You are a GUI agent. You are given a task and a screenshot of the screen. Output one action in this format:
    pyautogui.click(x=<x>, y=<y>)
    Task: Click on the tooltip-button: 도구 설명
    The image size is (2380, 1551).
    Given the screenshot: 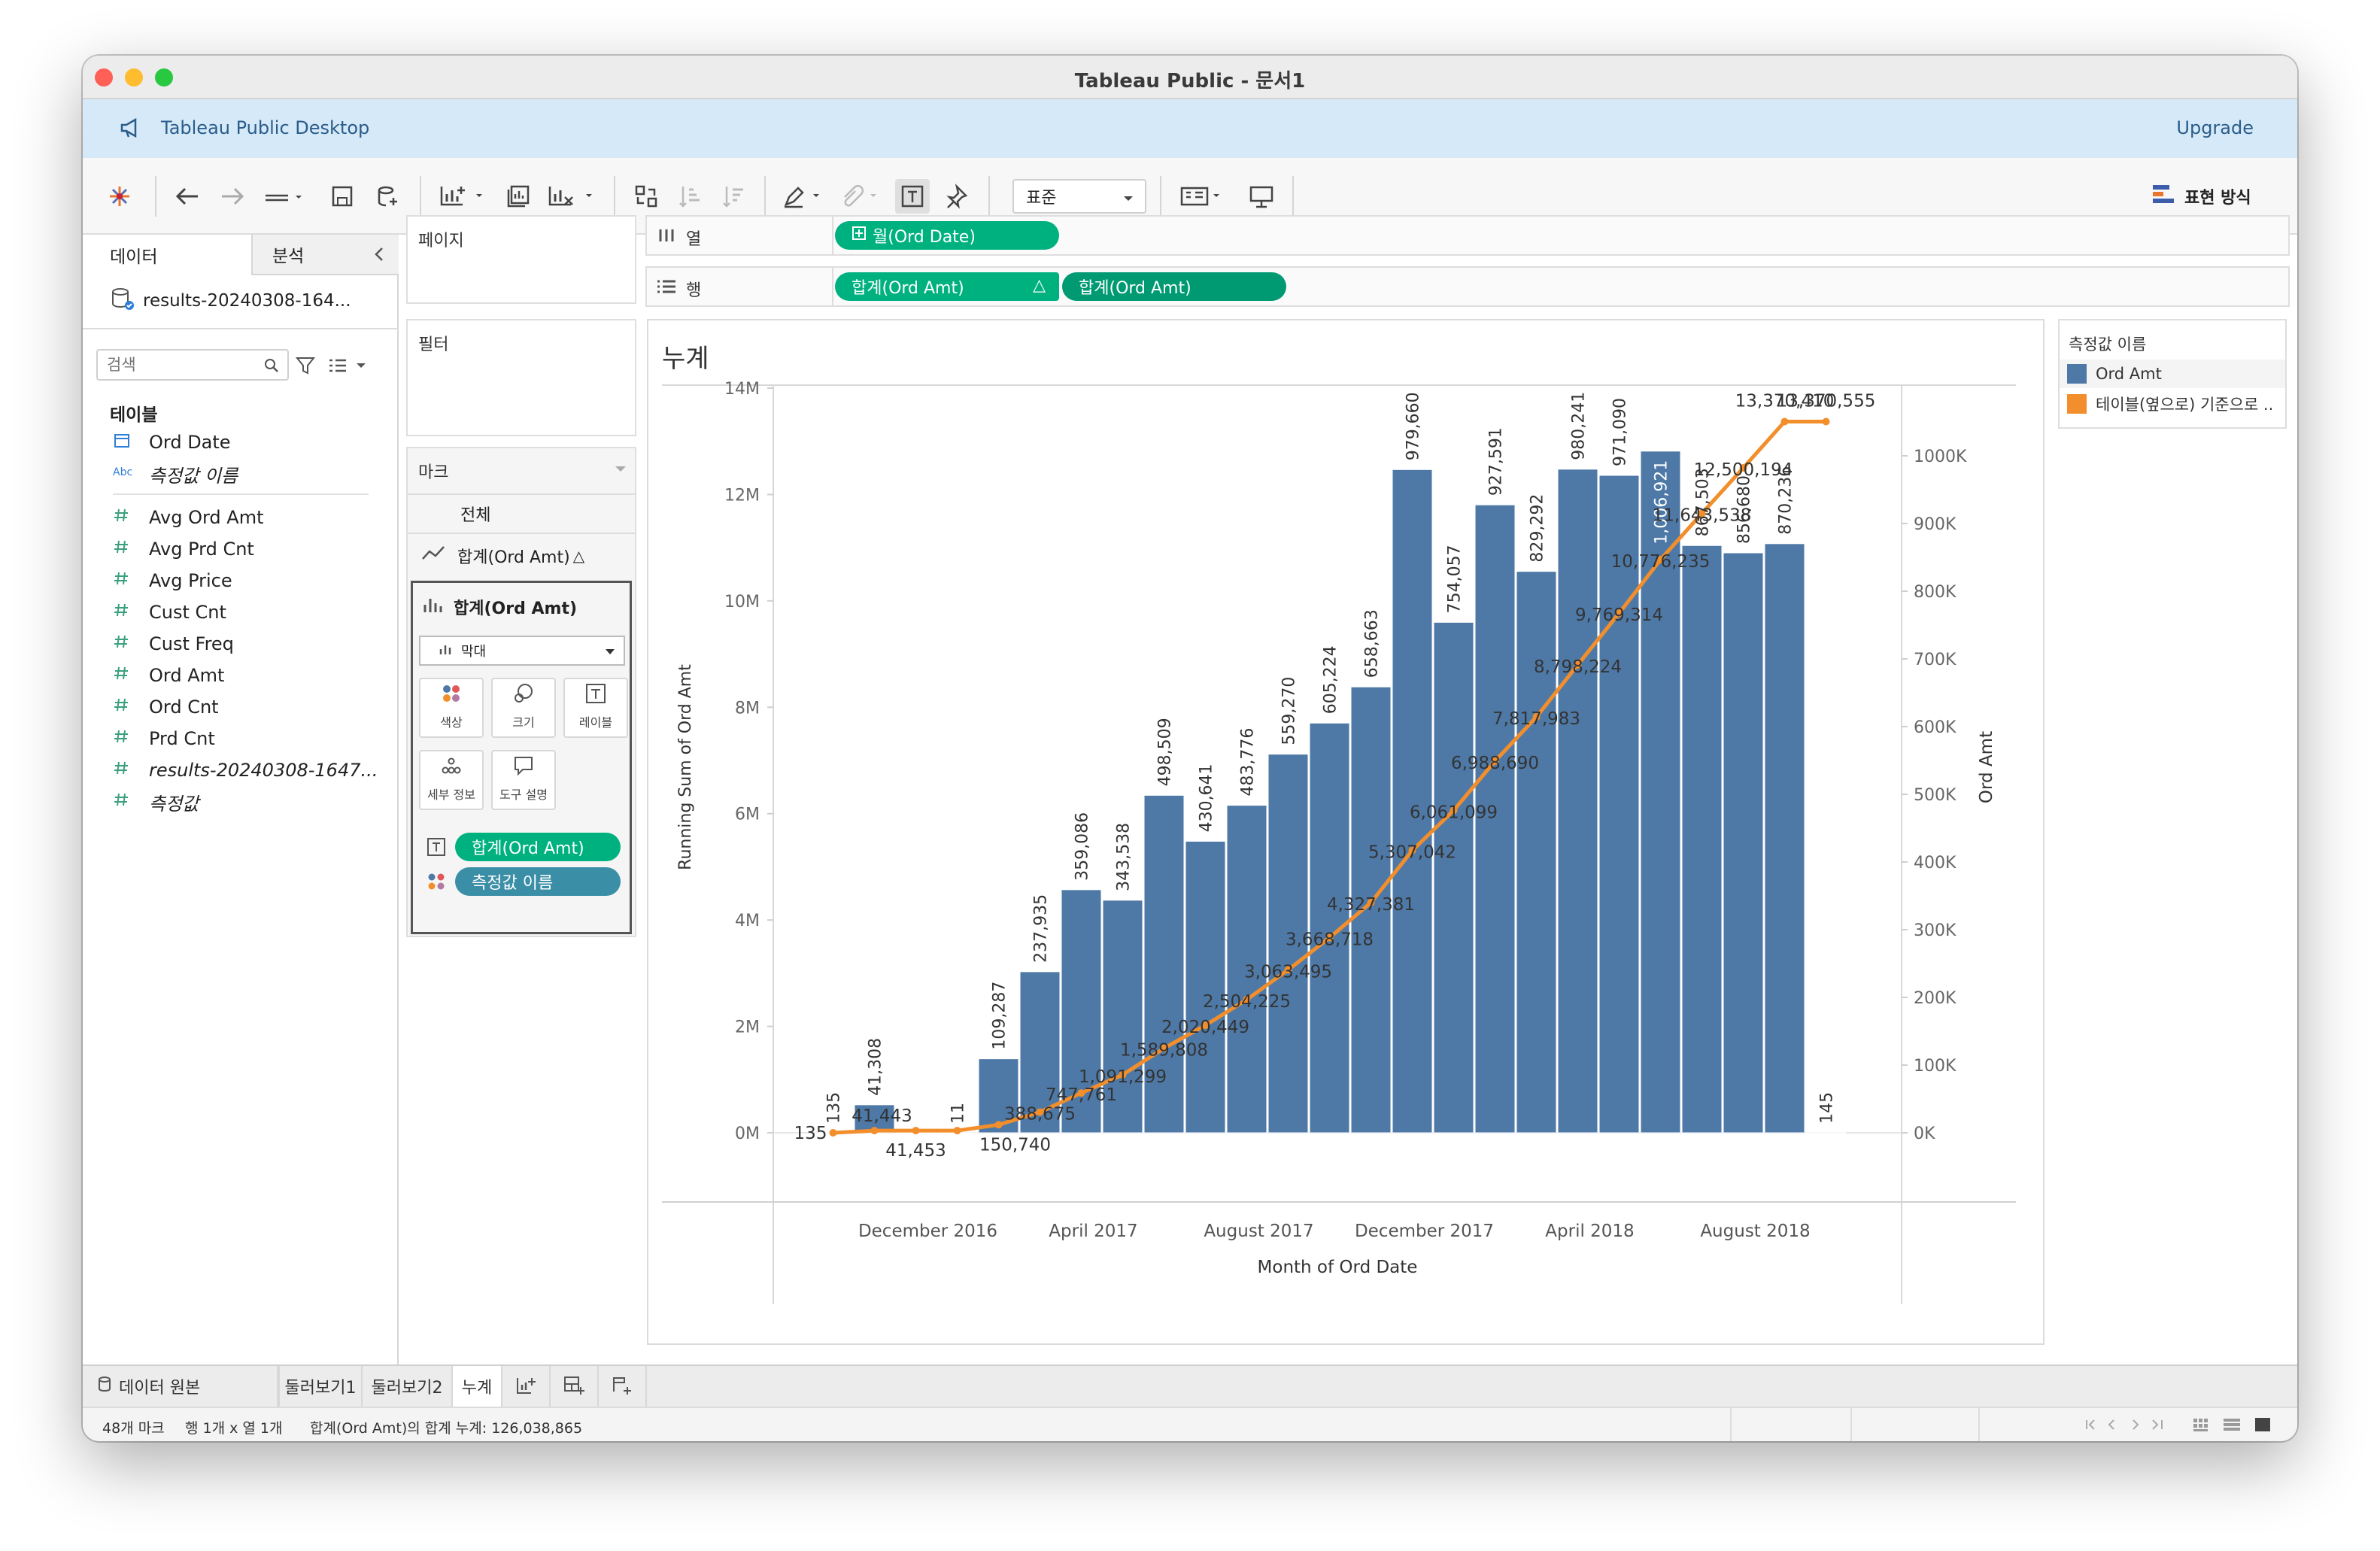 What is the action you would take?
    pyautogui.click(x=523, y=780)
    